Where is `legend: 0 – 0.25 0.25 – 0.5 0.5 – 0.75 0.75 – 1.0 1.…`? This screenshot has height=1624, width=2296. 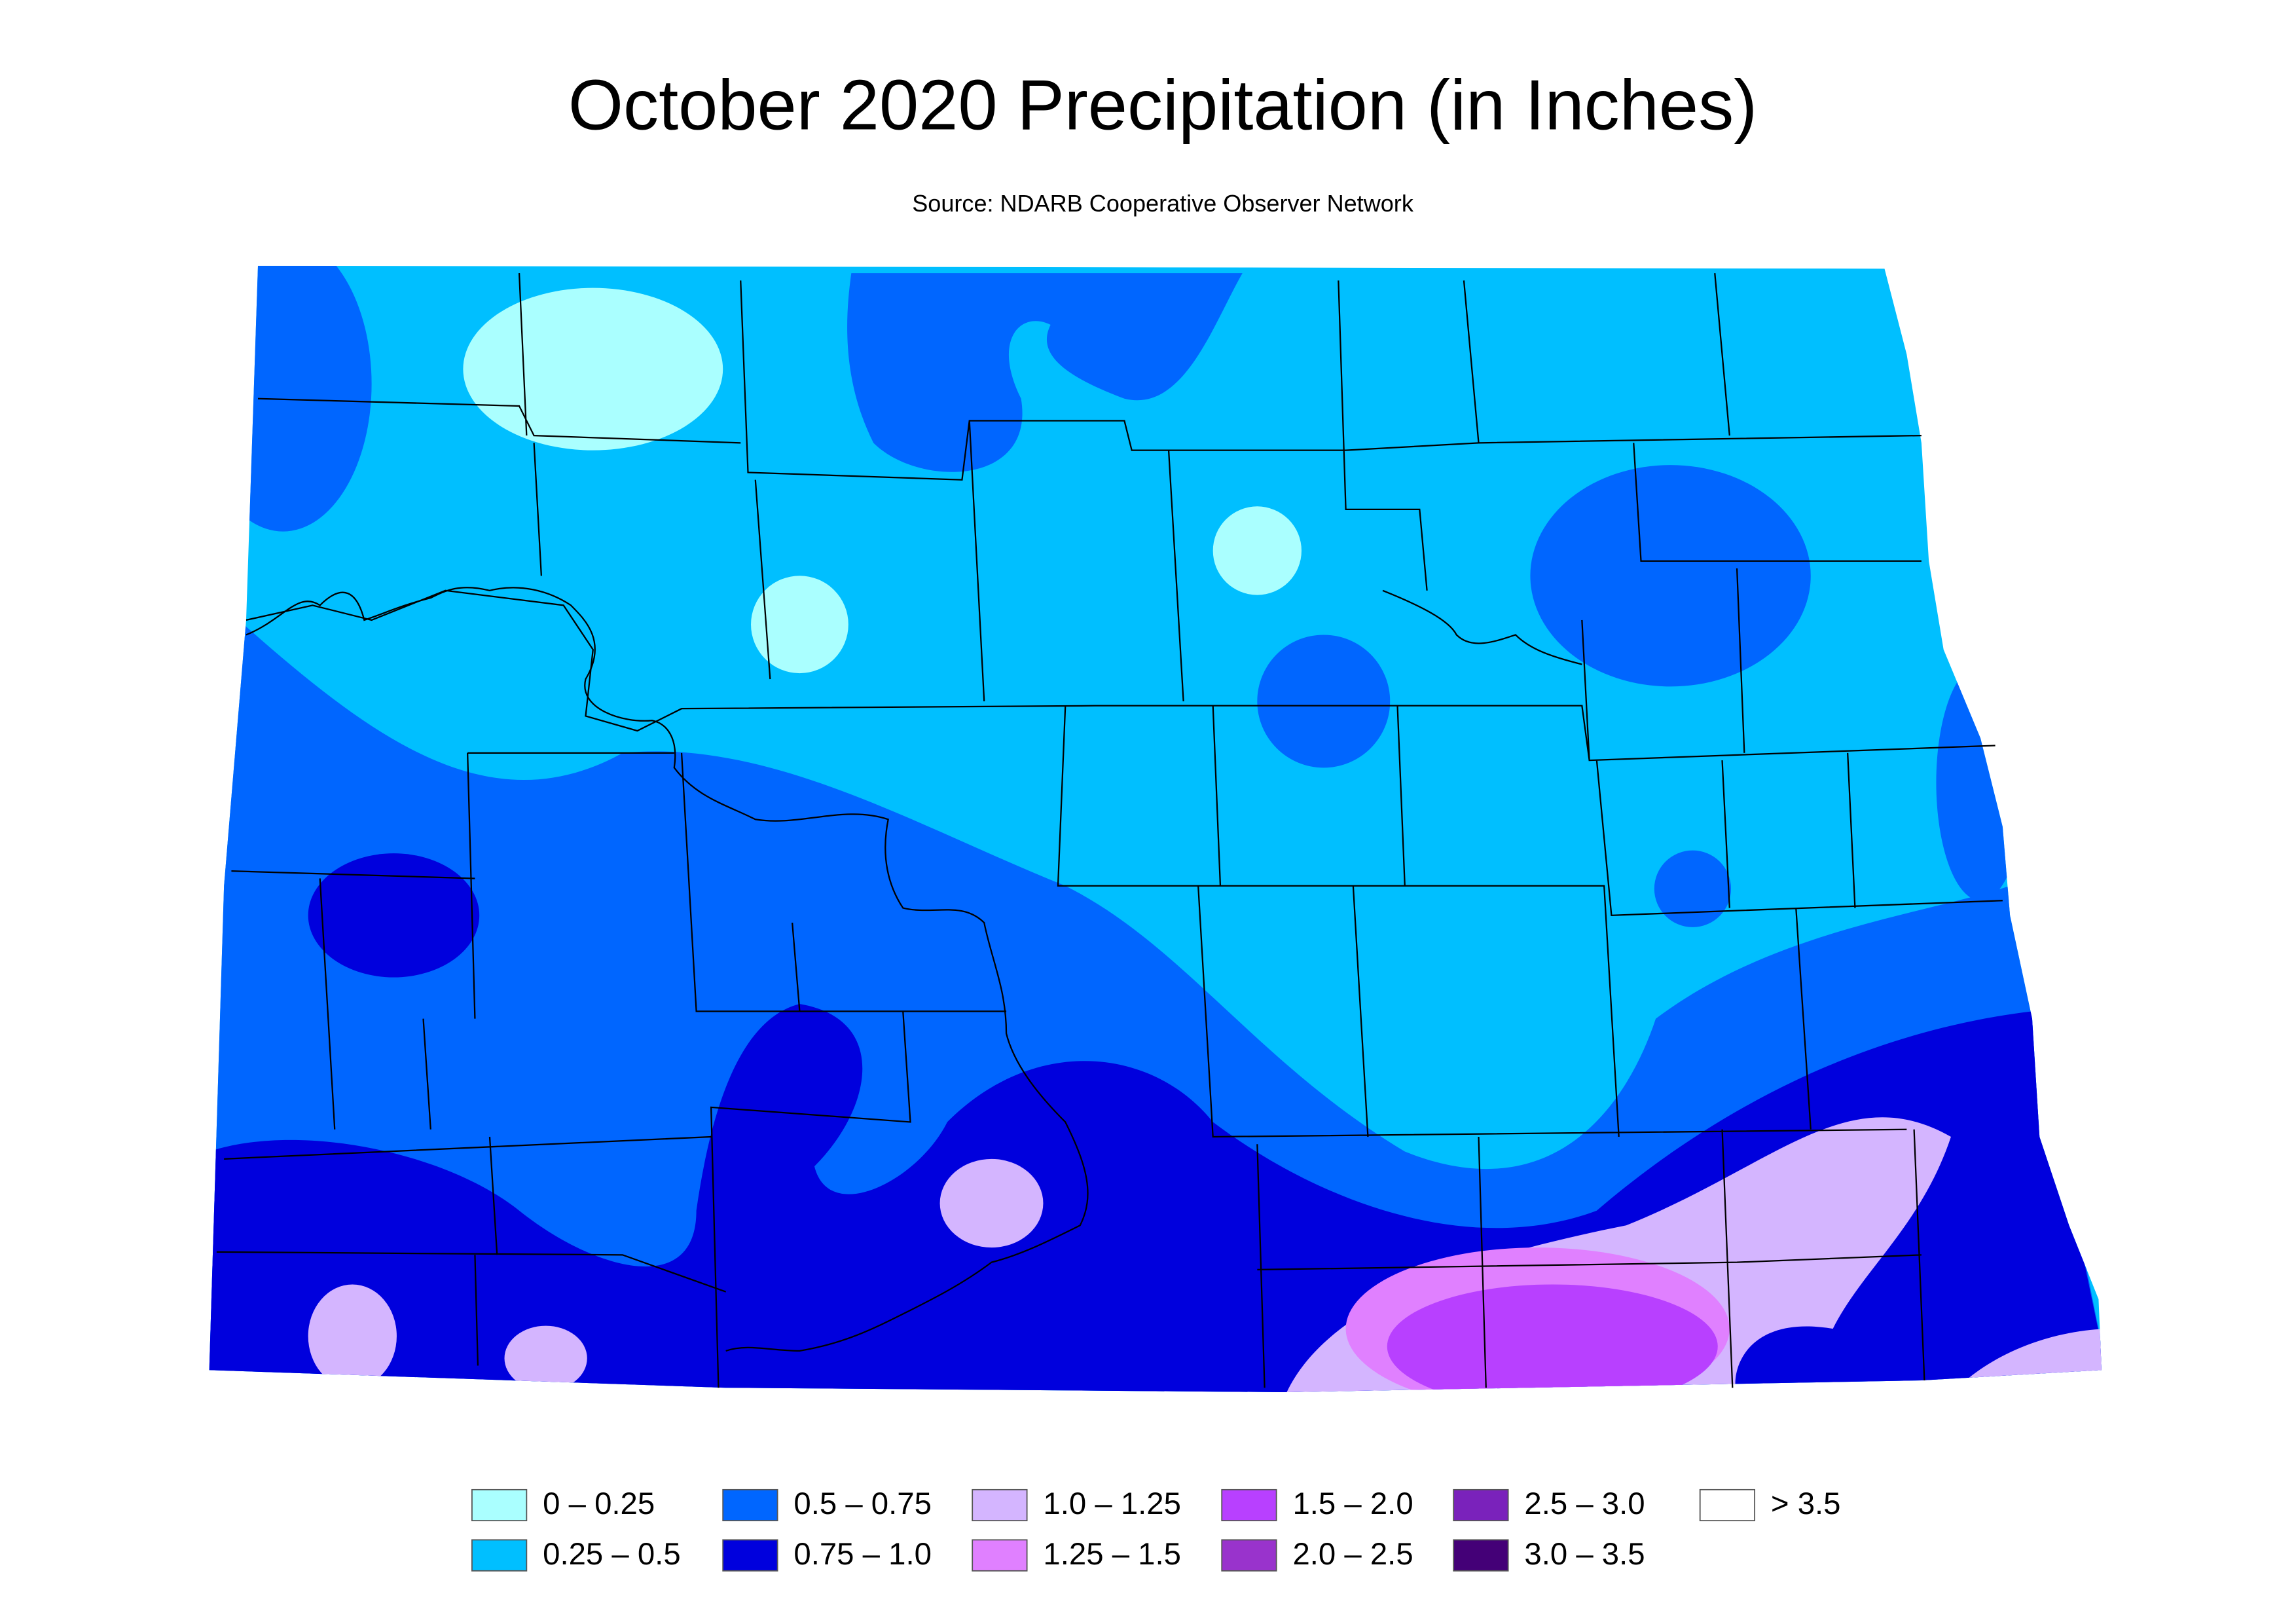
legend: 0 – 0.25 0.25 – 0.5 0.5 – 0.75 0.75 – 1.0 1.… is located at coordinates (1156, 1529).